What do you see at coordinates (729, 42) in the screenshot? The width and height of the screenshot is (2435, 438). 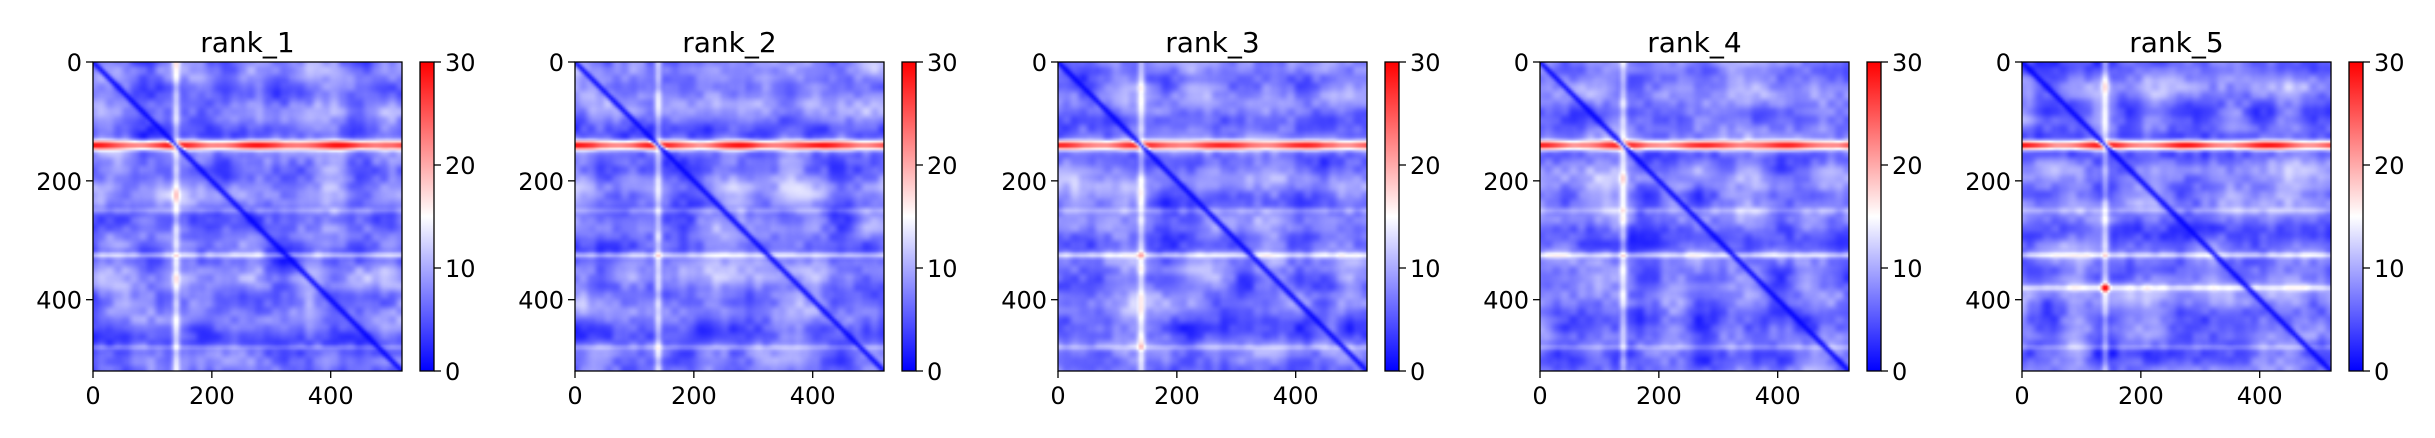 I see `chart-title: rank_2` at bounding box center [729, 42].